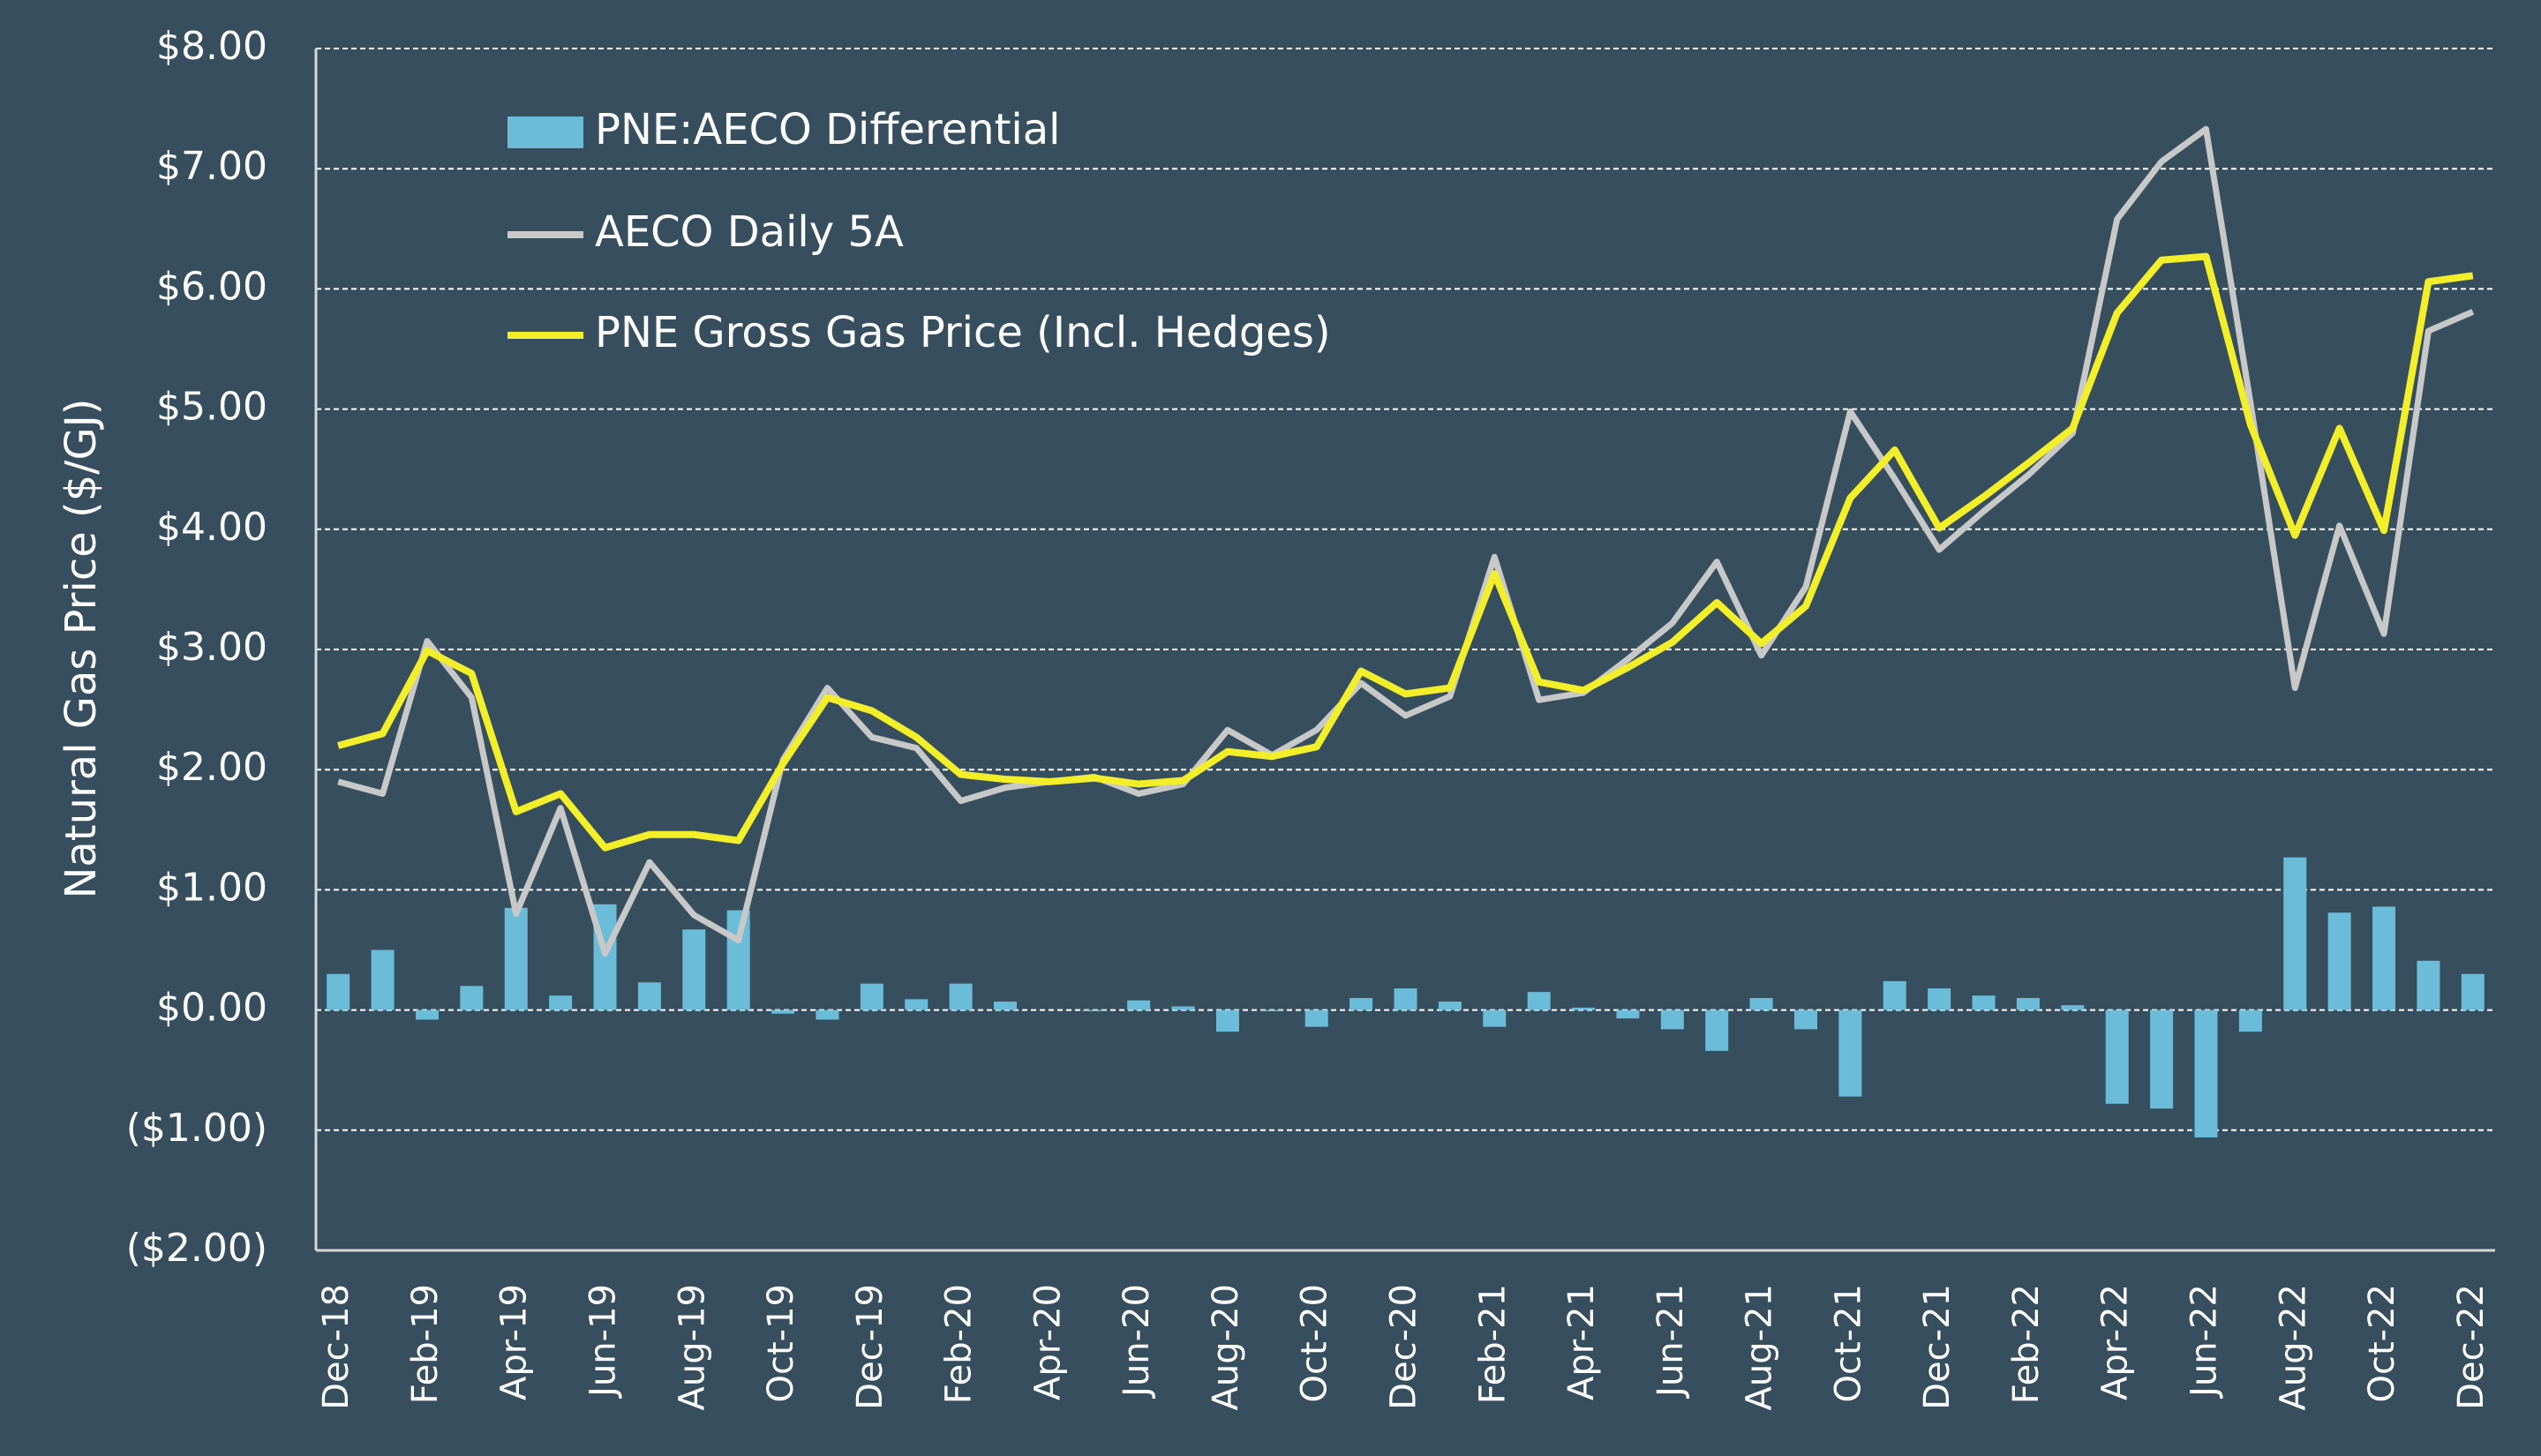 This screenshot has height=1456, width=2541. What do you see at coordinates (1848, 1343) in the screenshot?
I see `x-tick-label: Oct-21` at bounding box center [1848, 1343].